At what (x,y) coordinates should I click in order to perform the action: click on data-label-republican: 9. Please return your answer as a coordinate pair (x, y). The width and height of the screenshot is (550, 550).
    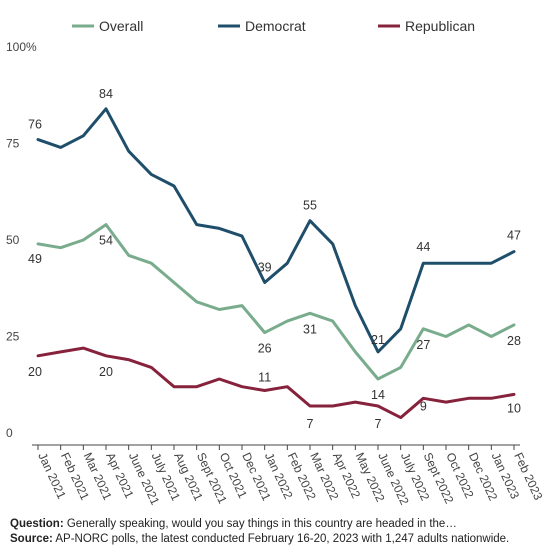
    Looking at the image, I should click on (423, 406).